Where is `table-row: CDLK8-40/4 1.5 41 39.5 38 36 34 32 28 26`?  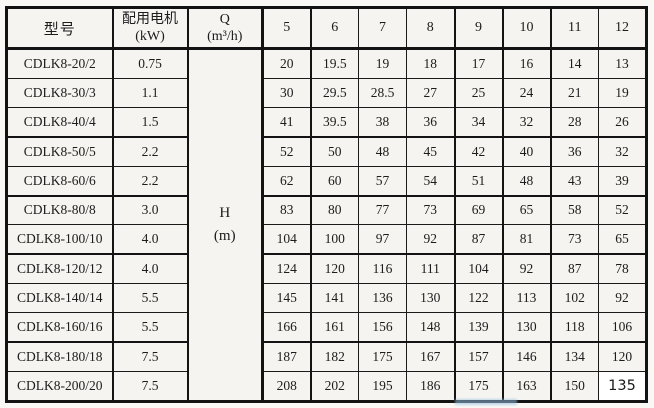
table-row: CDLK8-40/4 1.5 41 39.5 38 36 34 32 28 26 is located at coordinates (326, 122).